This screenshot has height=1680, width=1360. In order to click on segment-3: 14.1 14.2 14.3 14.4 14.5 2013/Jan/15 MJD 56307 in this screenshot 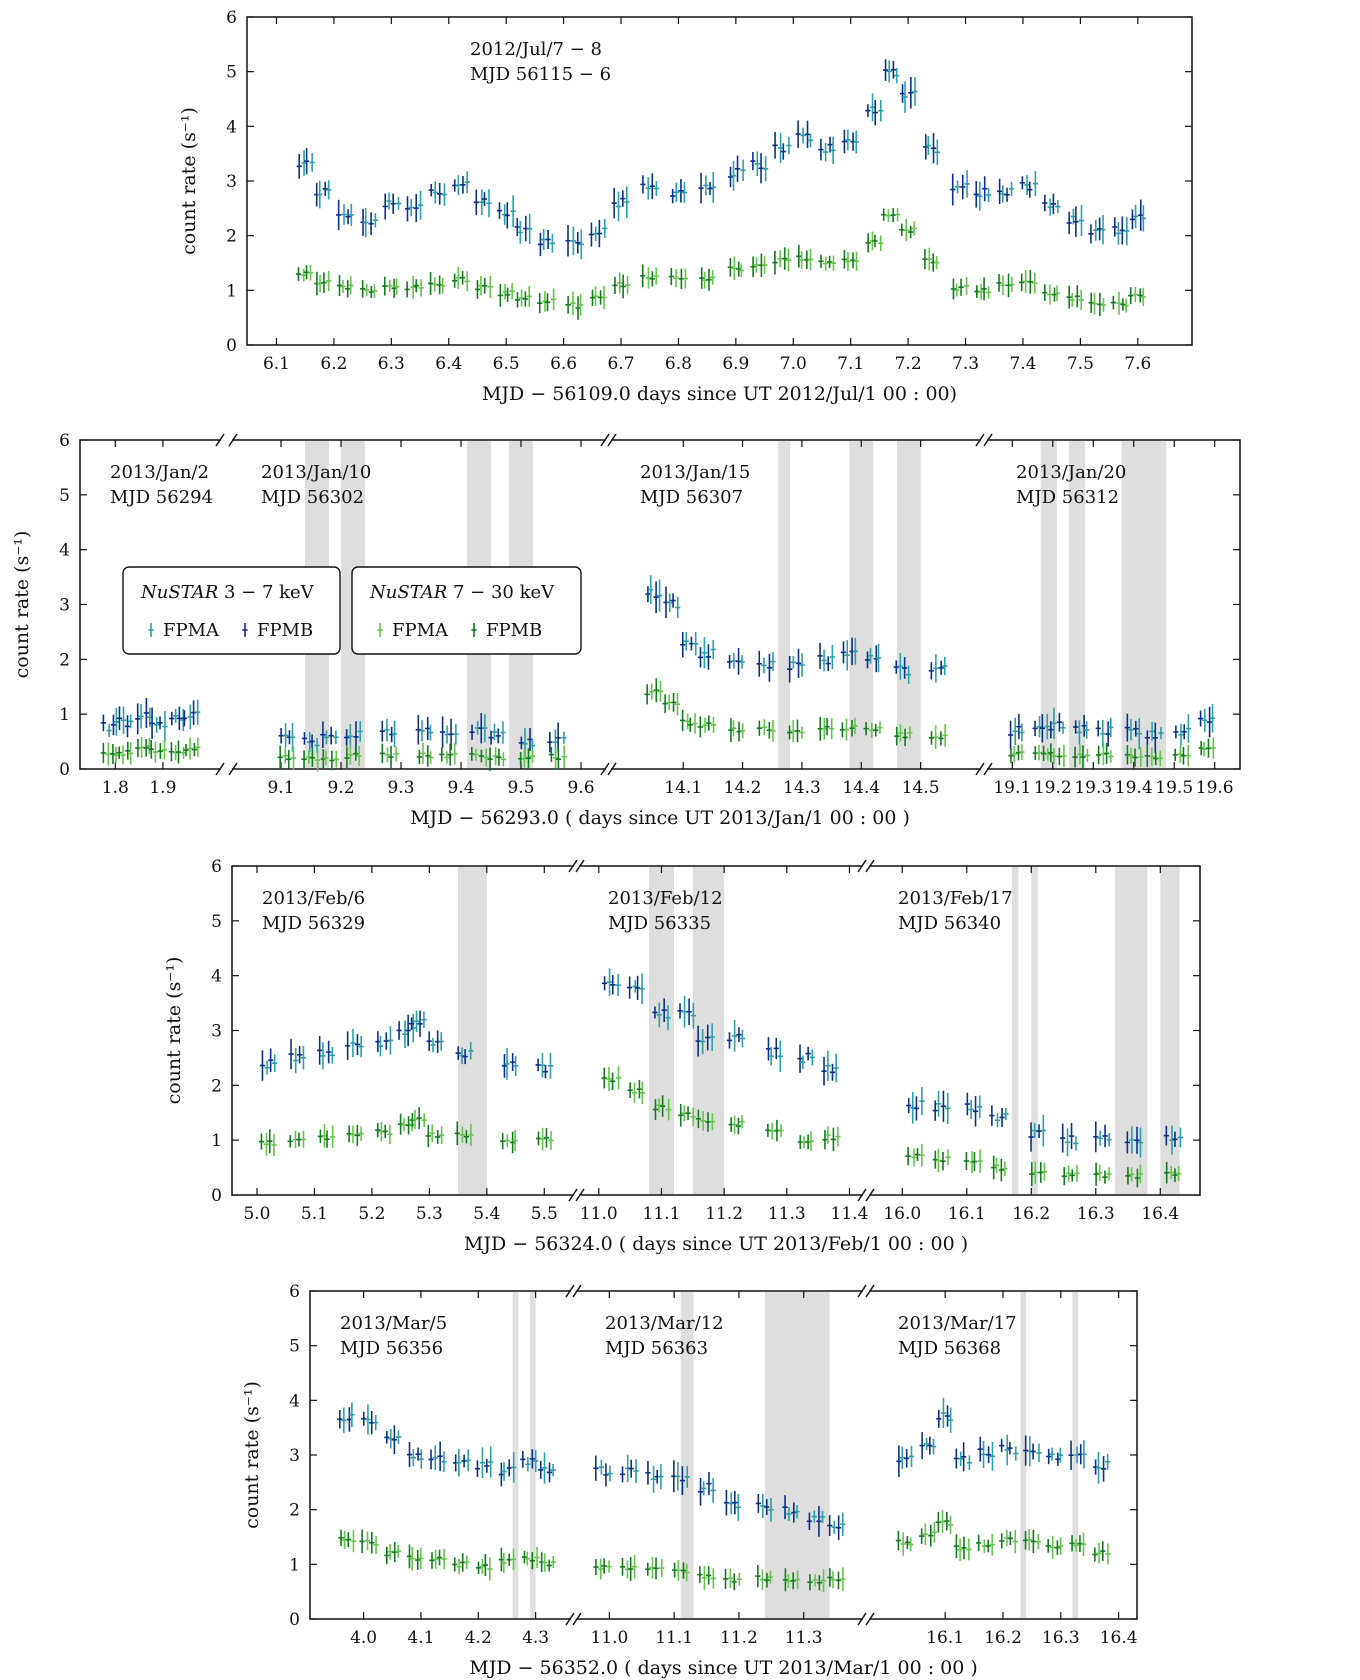, I will do `click(794, 619)`.